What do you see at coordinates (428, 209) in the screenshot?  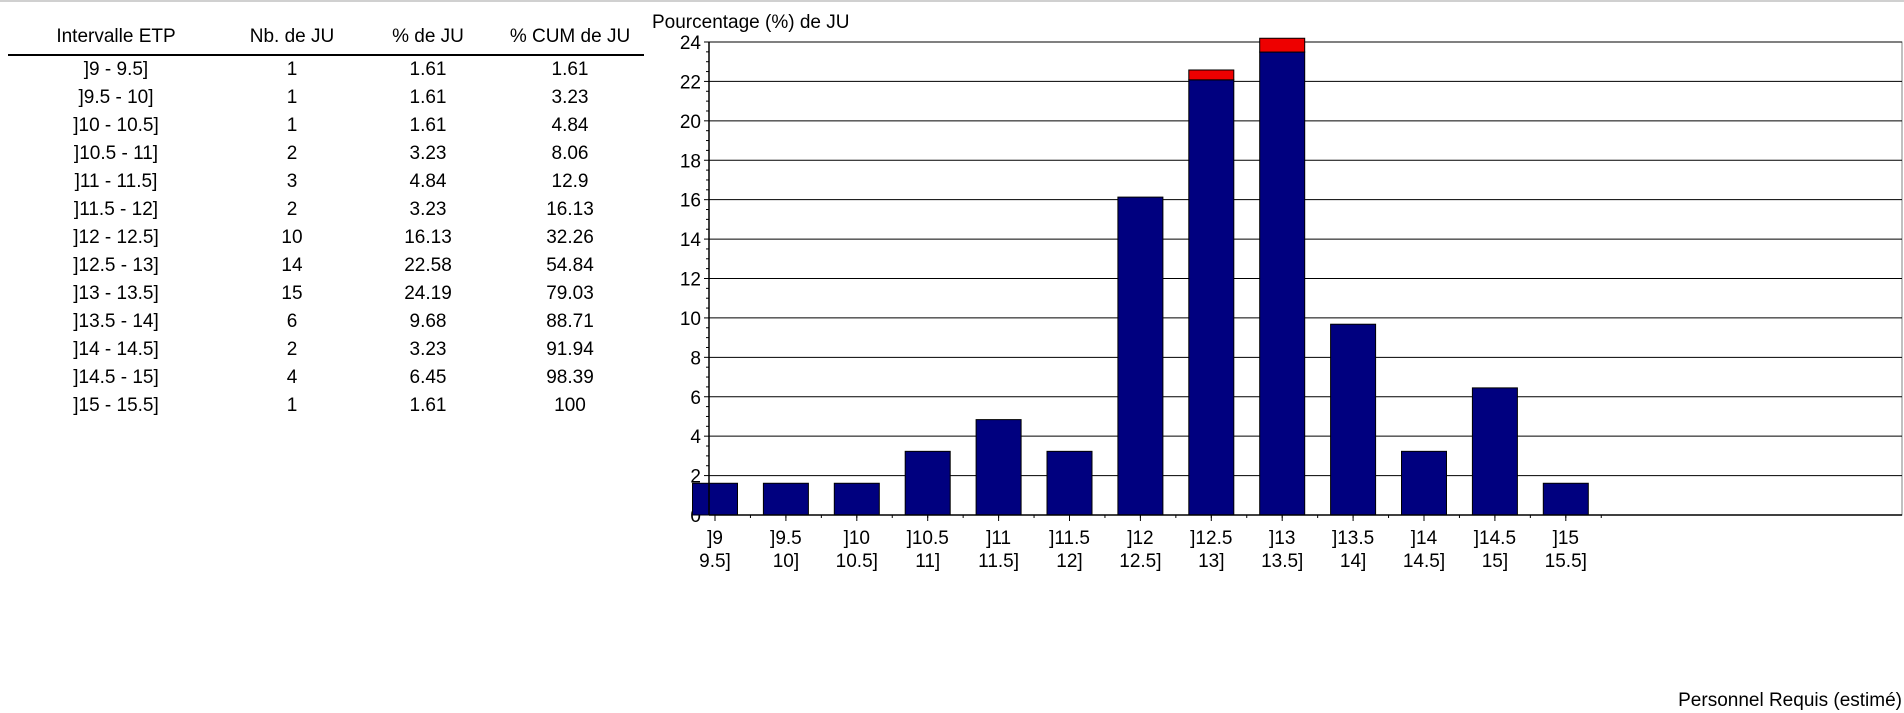 I see `cell-percent: 3.23` at bounding box center [428, 209].